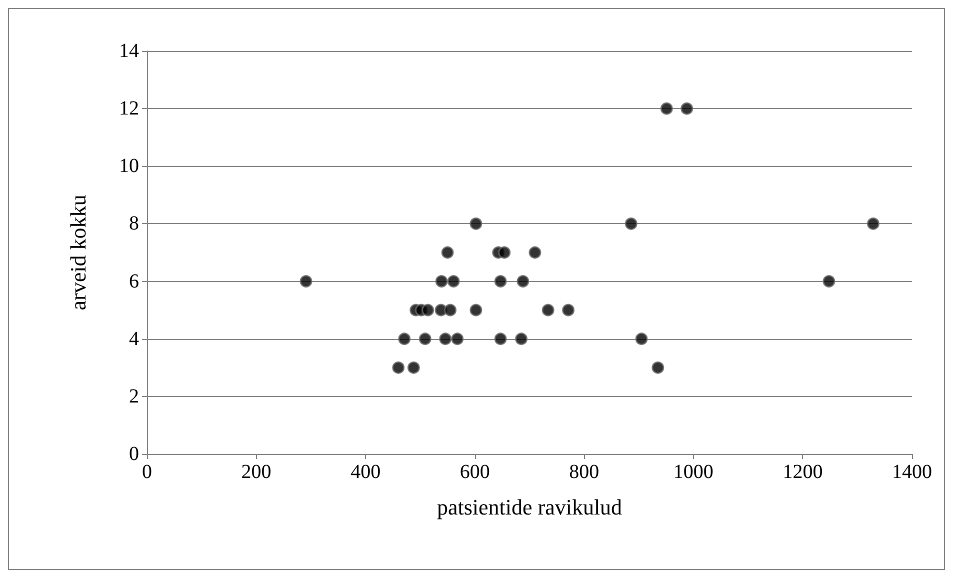 The height and width of the screenshot is (578, 957). I want to click on x-tick-label: 200, so click(256, 472).